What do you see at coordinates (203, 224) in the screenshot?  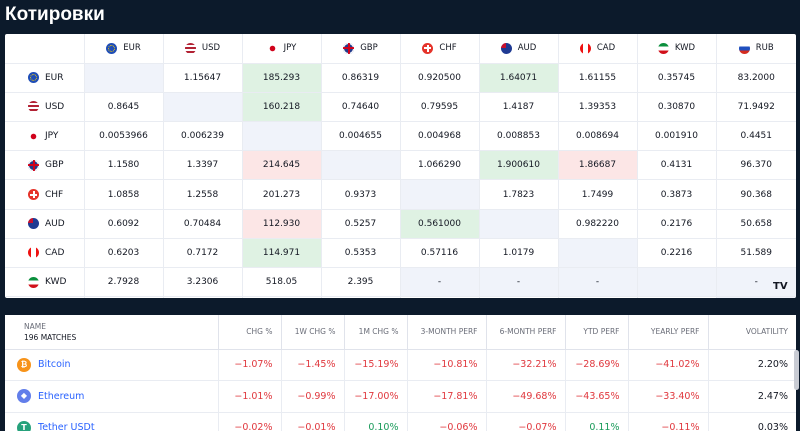 I see `rate-cell: 0.70484` at bounding box center [203, 224].